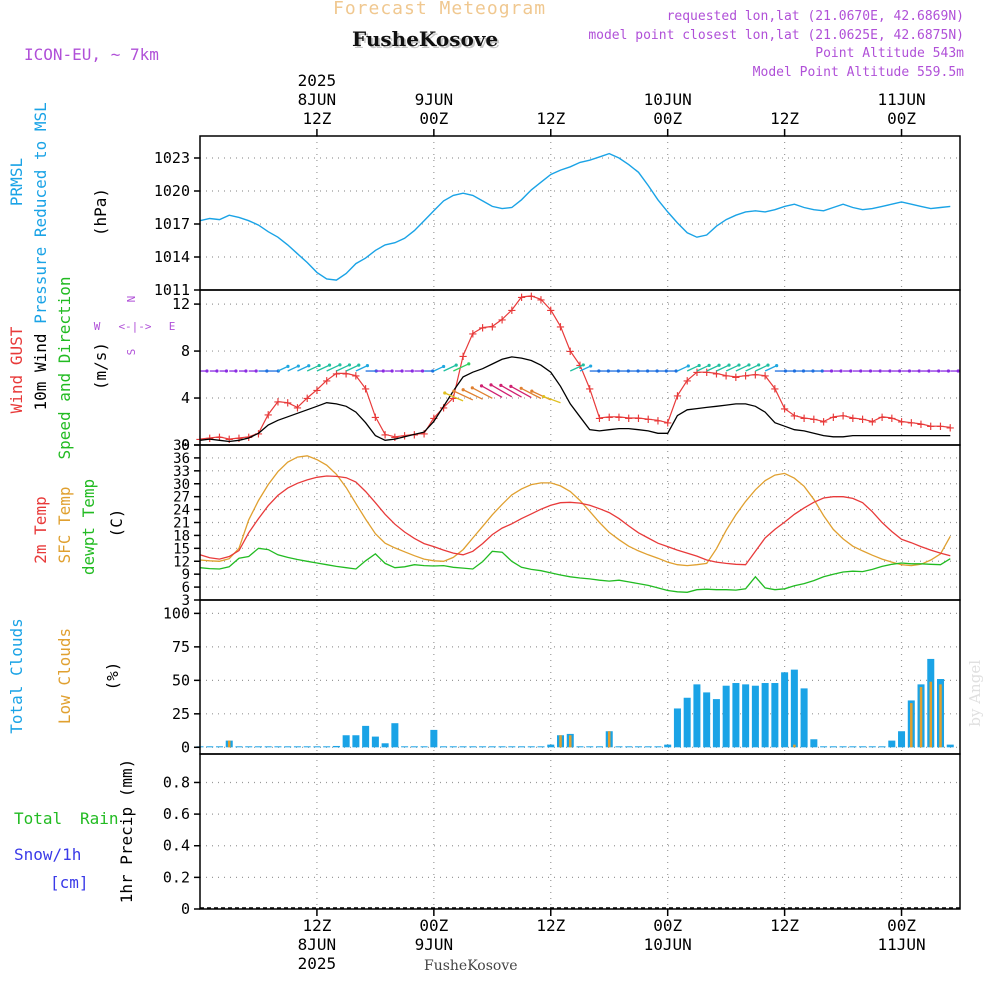 Image resolution: width=1000 pixels, height=1000 pixels. What do you see at coordinates (181, 304) in the screenshot?
I see `wind-tick-label: 12` at bounding box center [181, 304].